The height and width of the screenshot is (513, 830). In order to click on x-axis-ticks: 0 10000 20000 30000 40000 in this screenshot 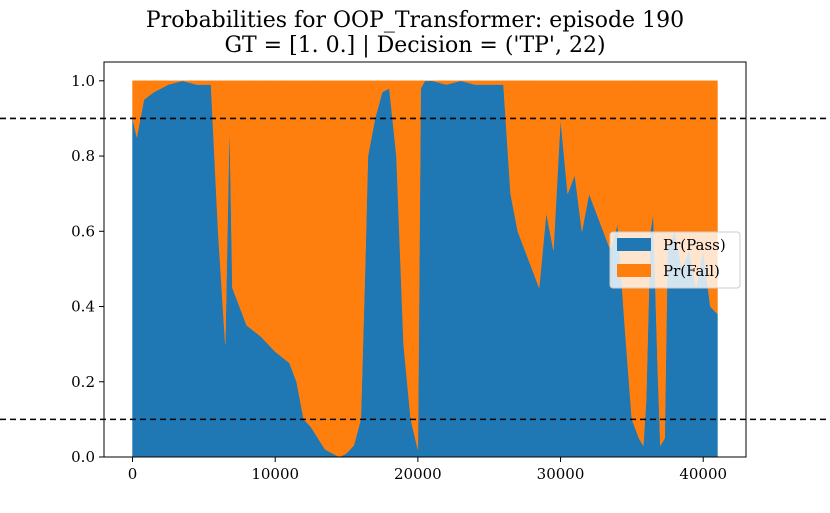, I will do `click(427, 470)`.